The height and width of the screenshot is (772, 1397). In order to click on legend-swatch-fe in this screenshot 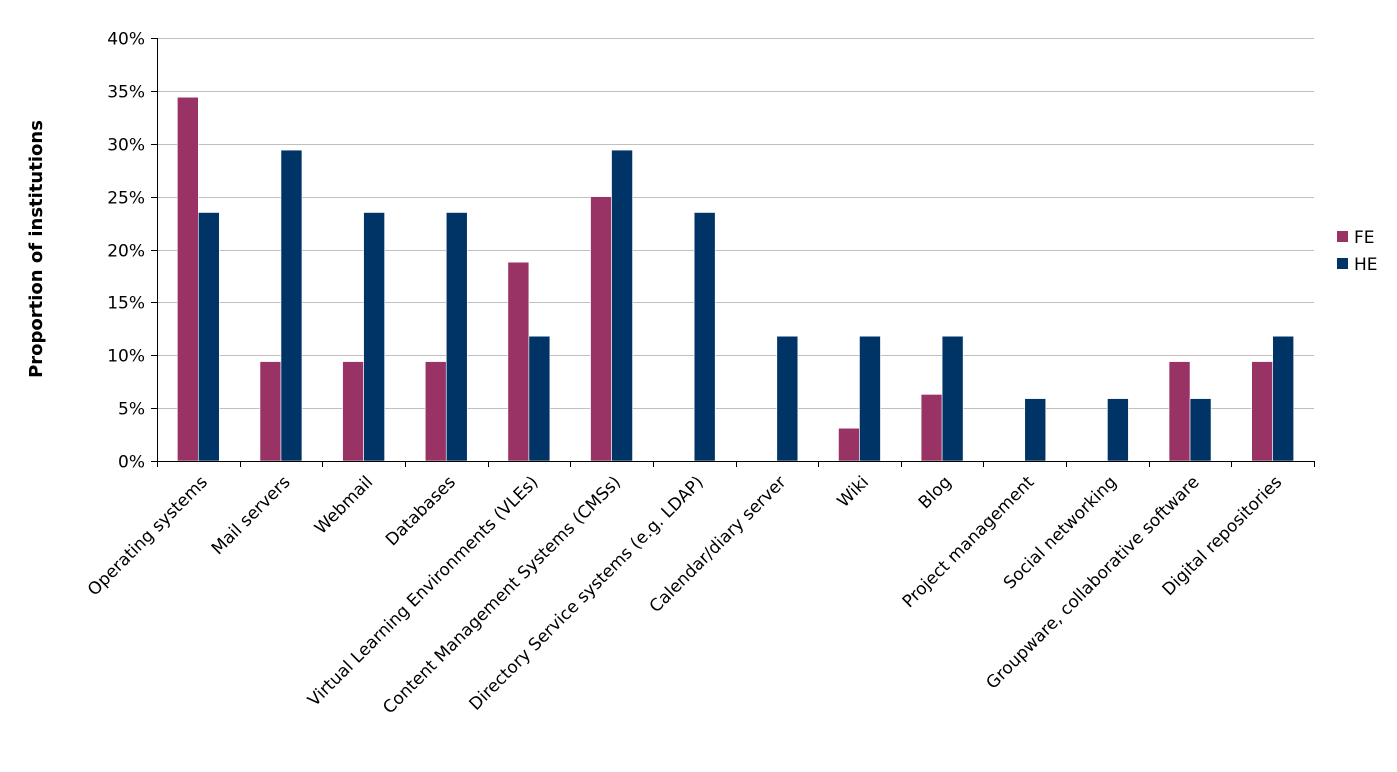, I will do `click(1342, 236)`.